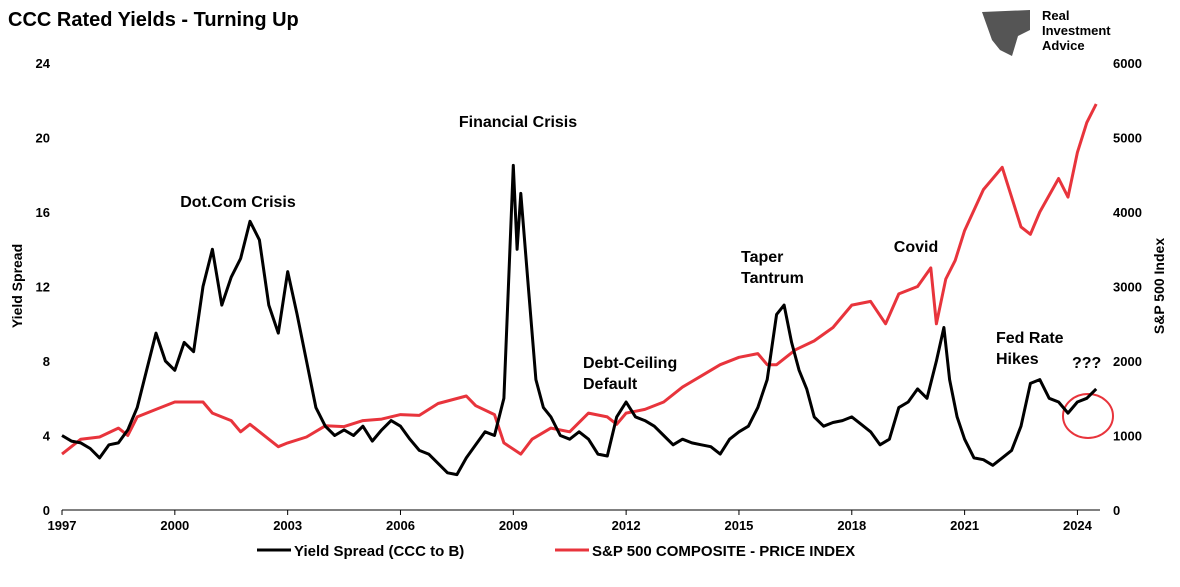  Describe the element at coordinates (379, 551) in the screenshot. I see `legend-label: Yield Spread (CCC to B)` at that location.